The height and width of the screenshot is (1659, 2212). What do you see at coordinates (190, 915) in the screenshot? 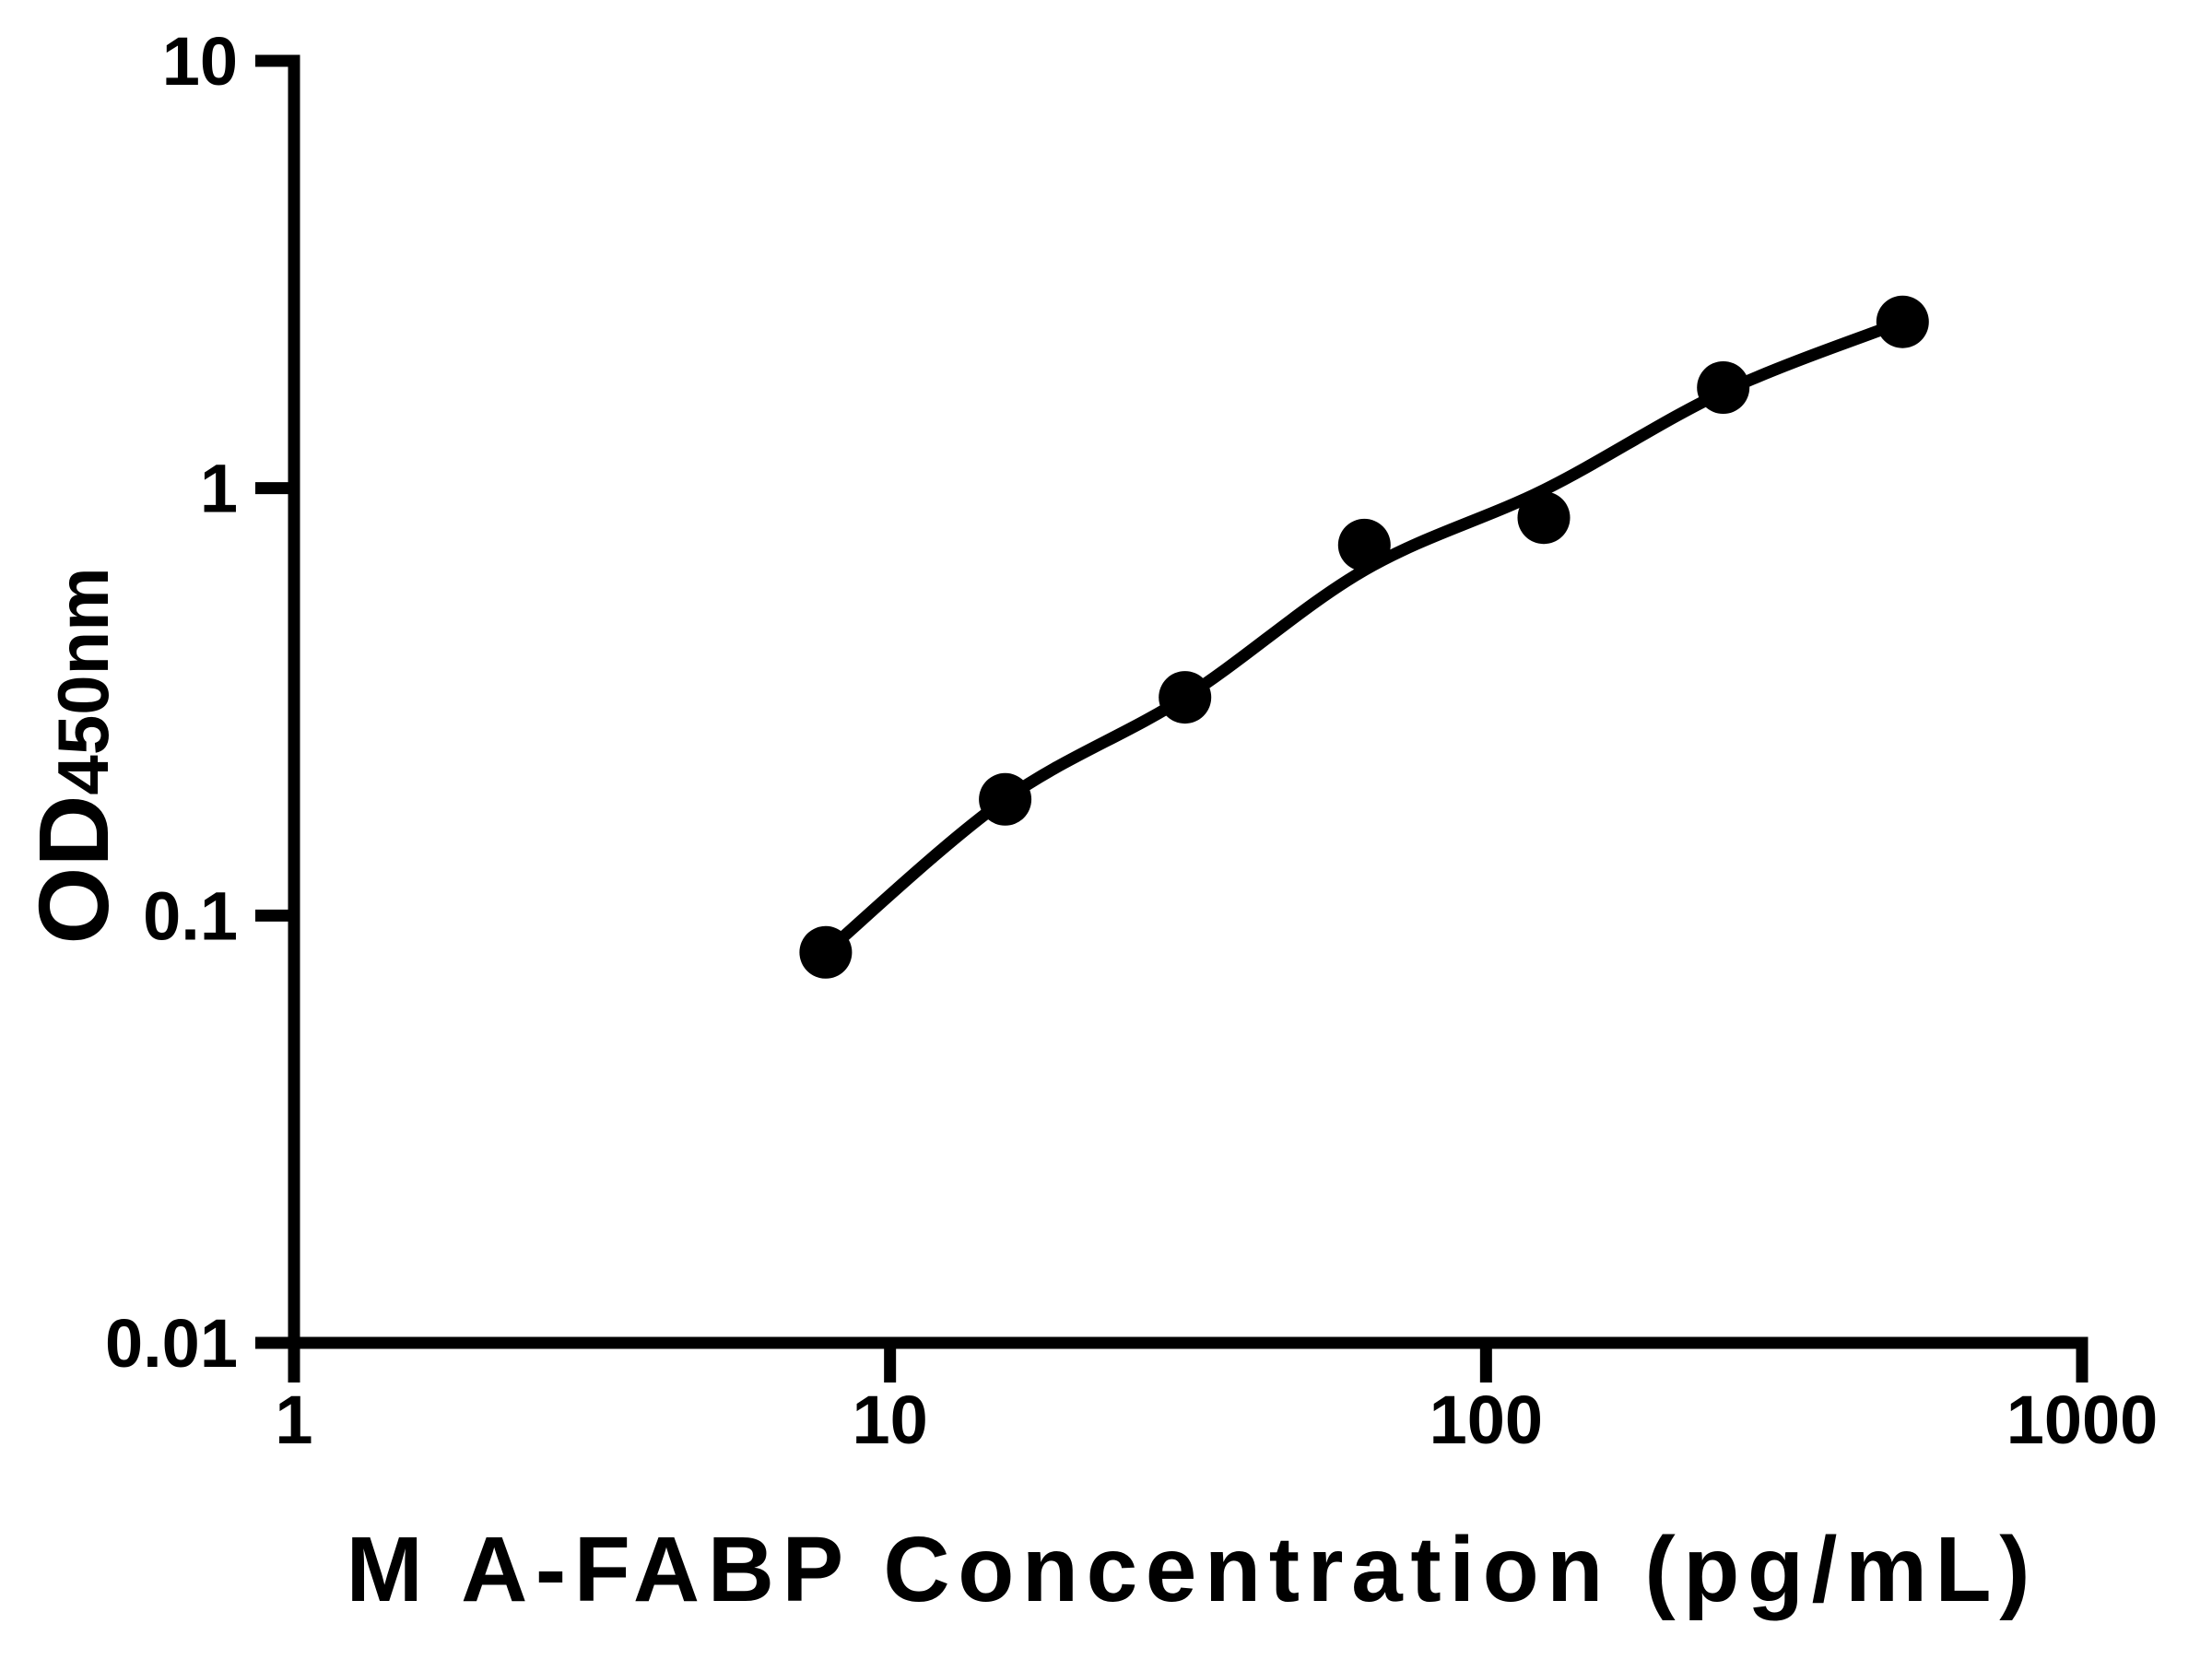
I see `y-tick-label: 0.1` at bounding box center [190, 915].